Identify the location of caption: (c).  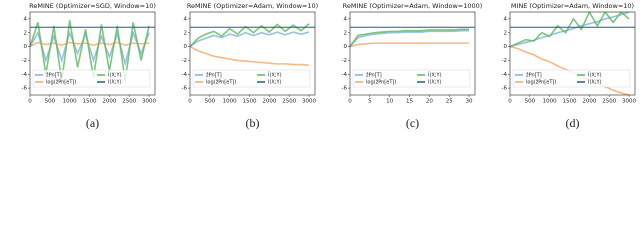
(412, 123).